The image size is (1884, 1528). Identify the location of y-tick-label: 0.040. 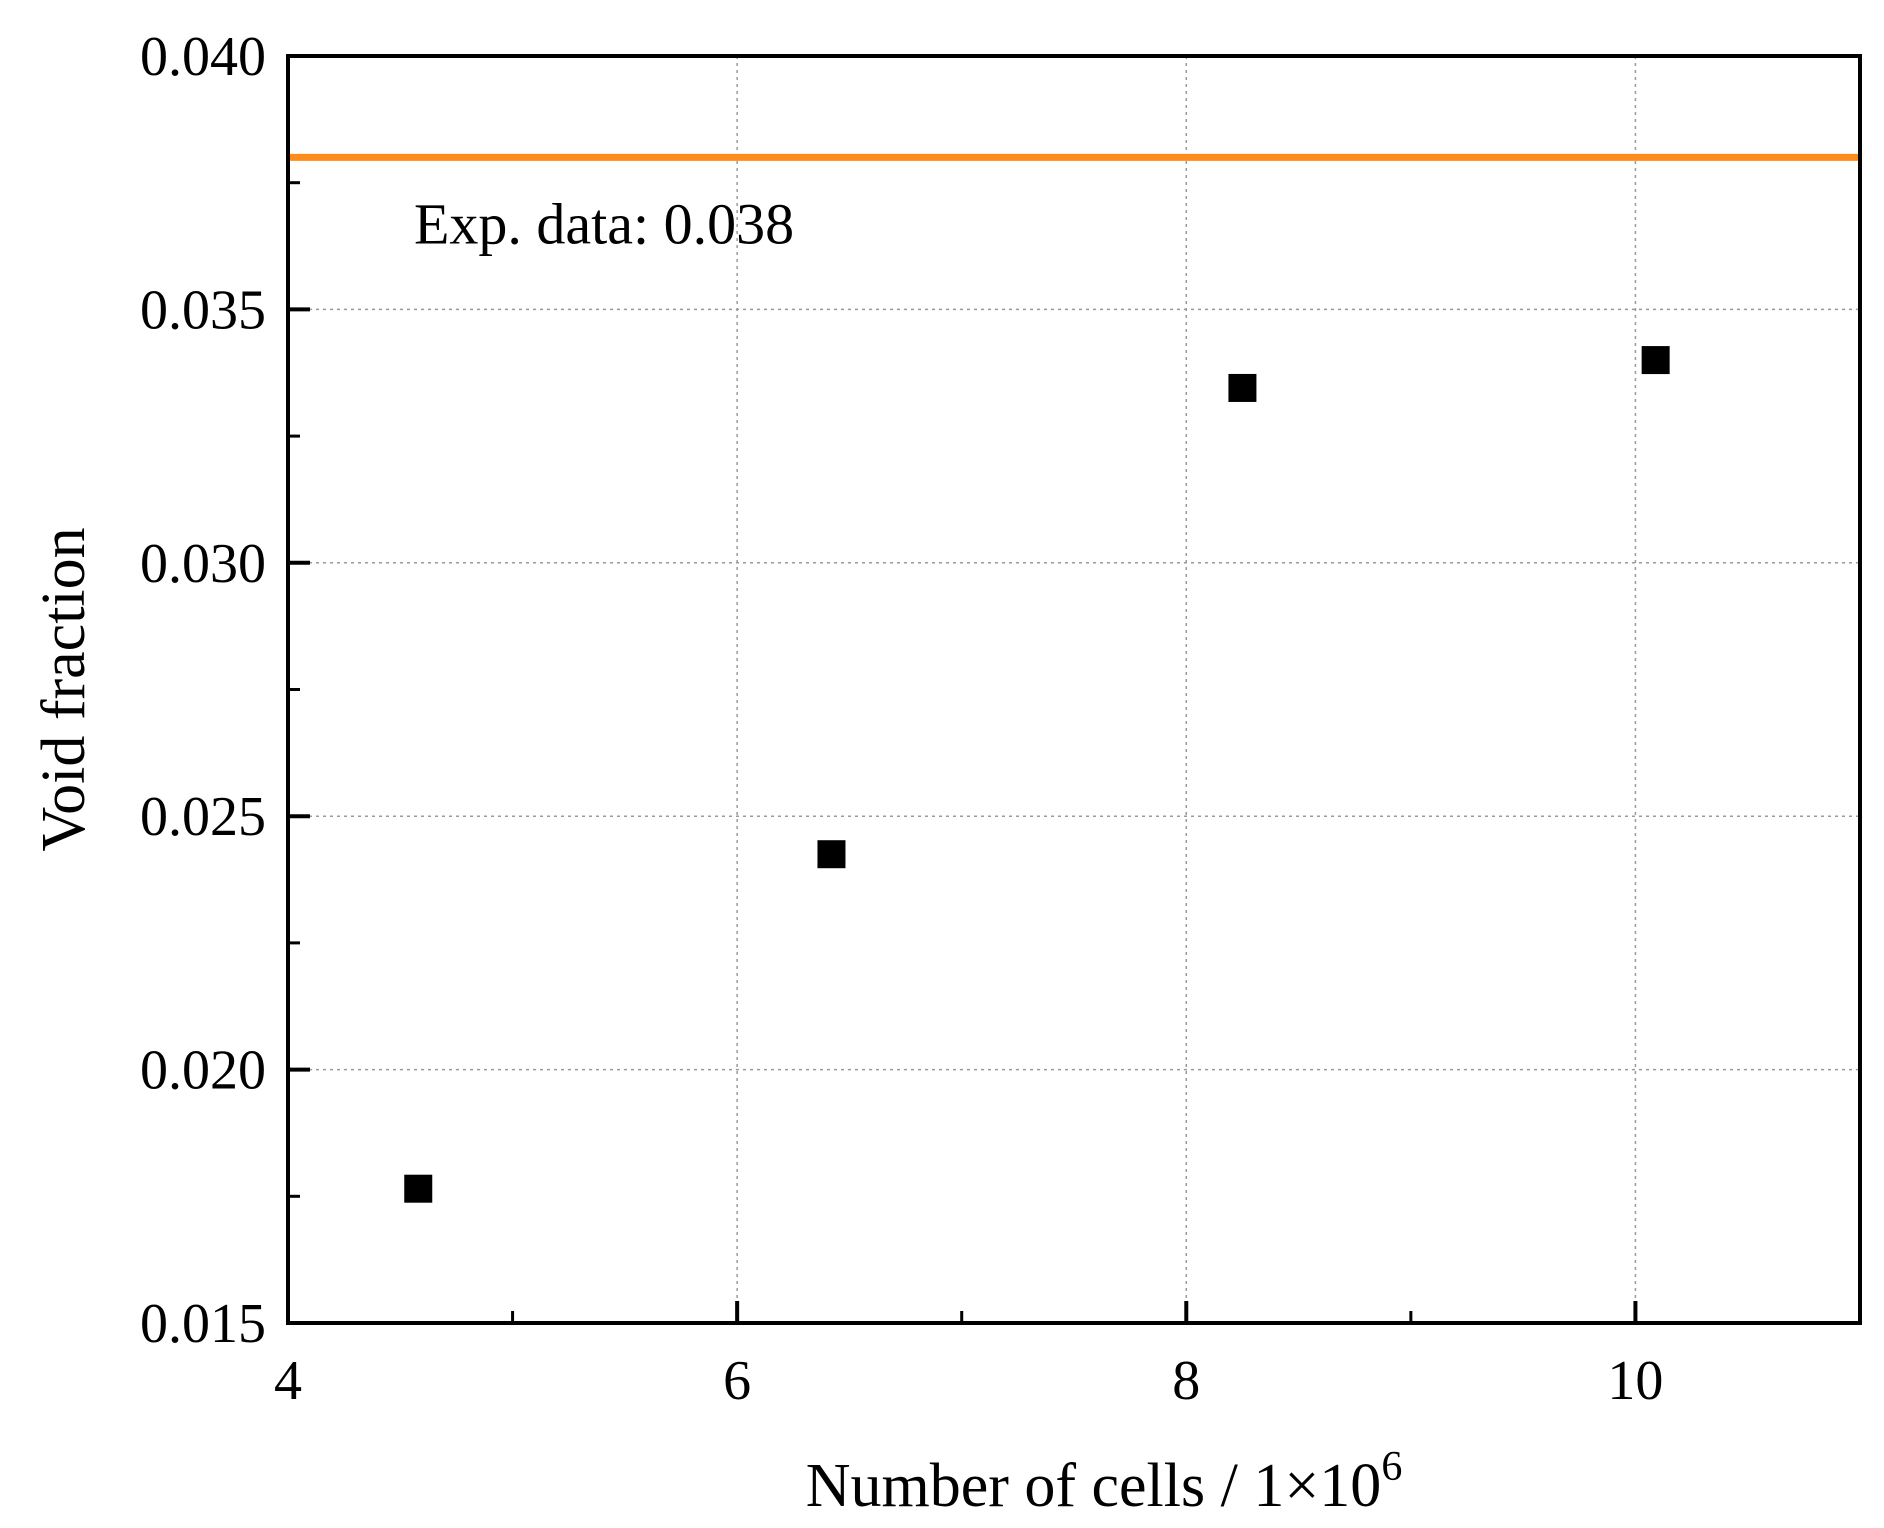
(203, 57).